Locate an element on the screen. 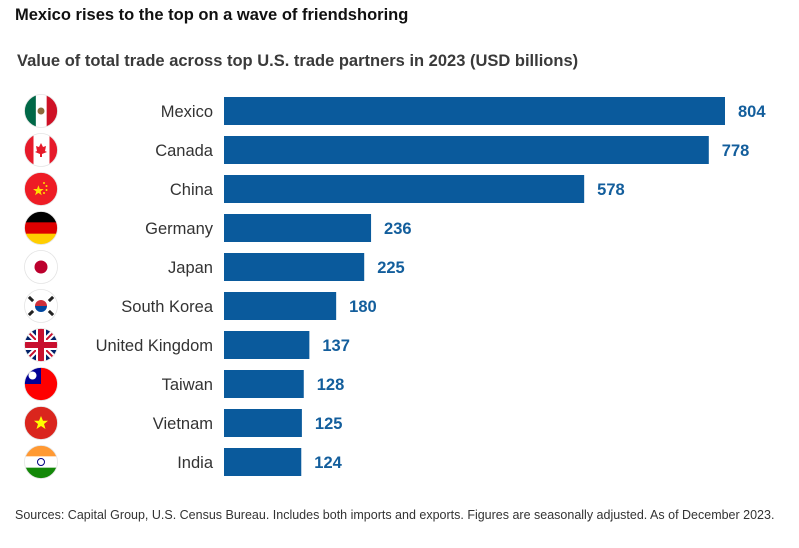 The height and width of the screenshot is (548, 799). bar-taiwan is located at coordinates (264, 384).